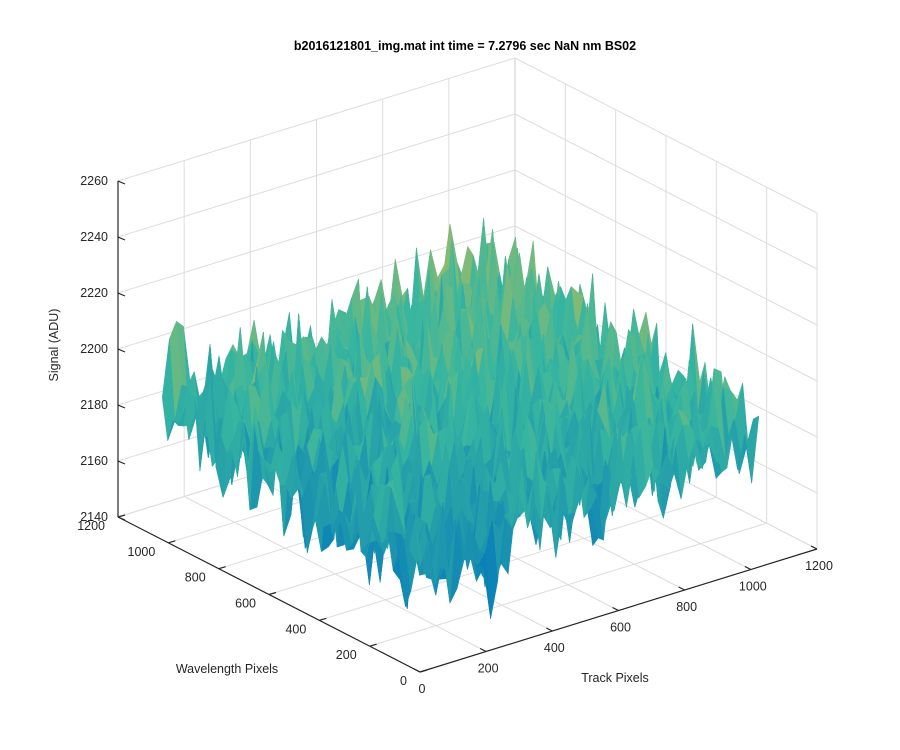  Describe the element at coordinates (615, 678) in the screenshot. I see `x-axis-label: Track Pixels` at that location.